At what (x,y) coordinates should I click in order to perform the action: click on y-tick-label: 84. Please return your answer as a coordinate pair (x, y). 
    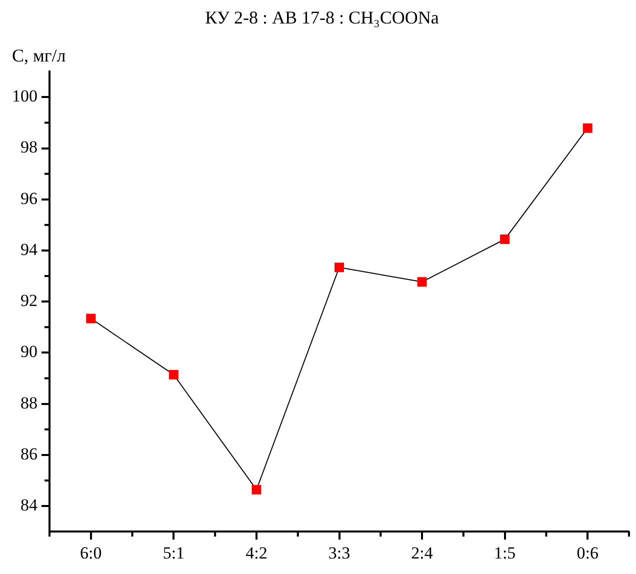
    Looking at the image, I should click on (29, 505).